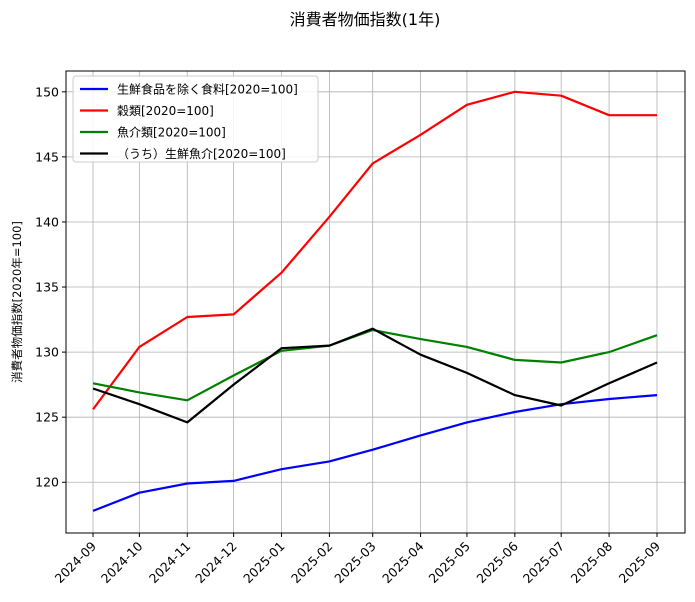 The height and width of the screenshot is (602, 695). Describe the element at coordinates (165, 111) in the screenshot. I see `legend-label: 穀類[2020=100]` at that location.